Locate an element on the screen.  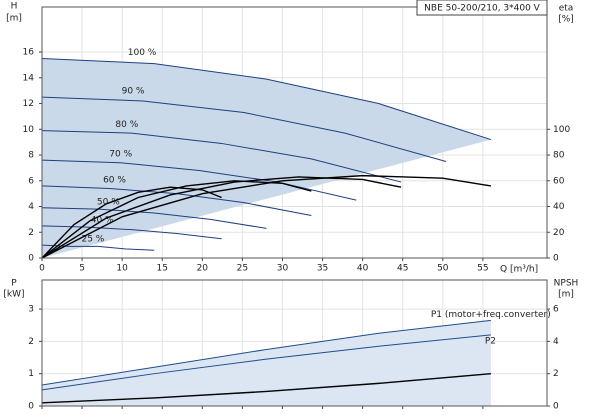
x-tick-label: 55 is located at coordinates (482, 269).